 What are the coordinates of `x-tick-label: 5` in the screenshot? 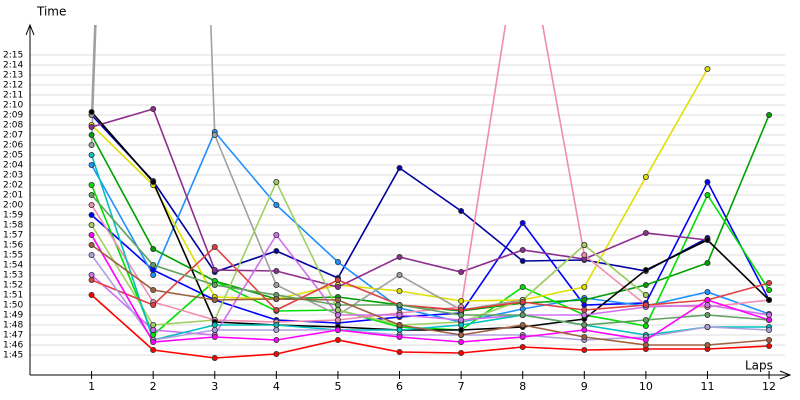 It's located at (337, 386).